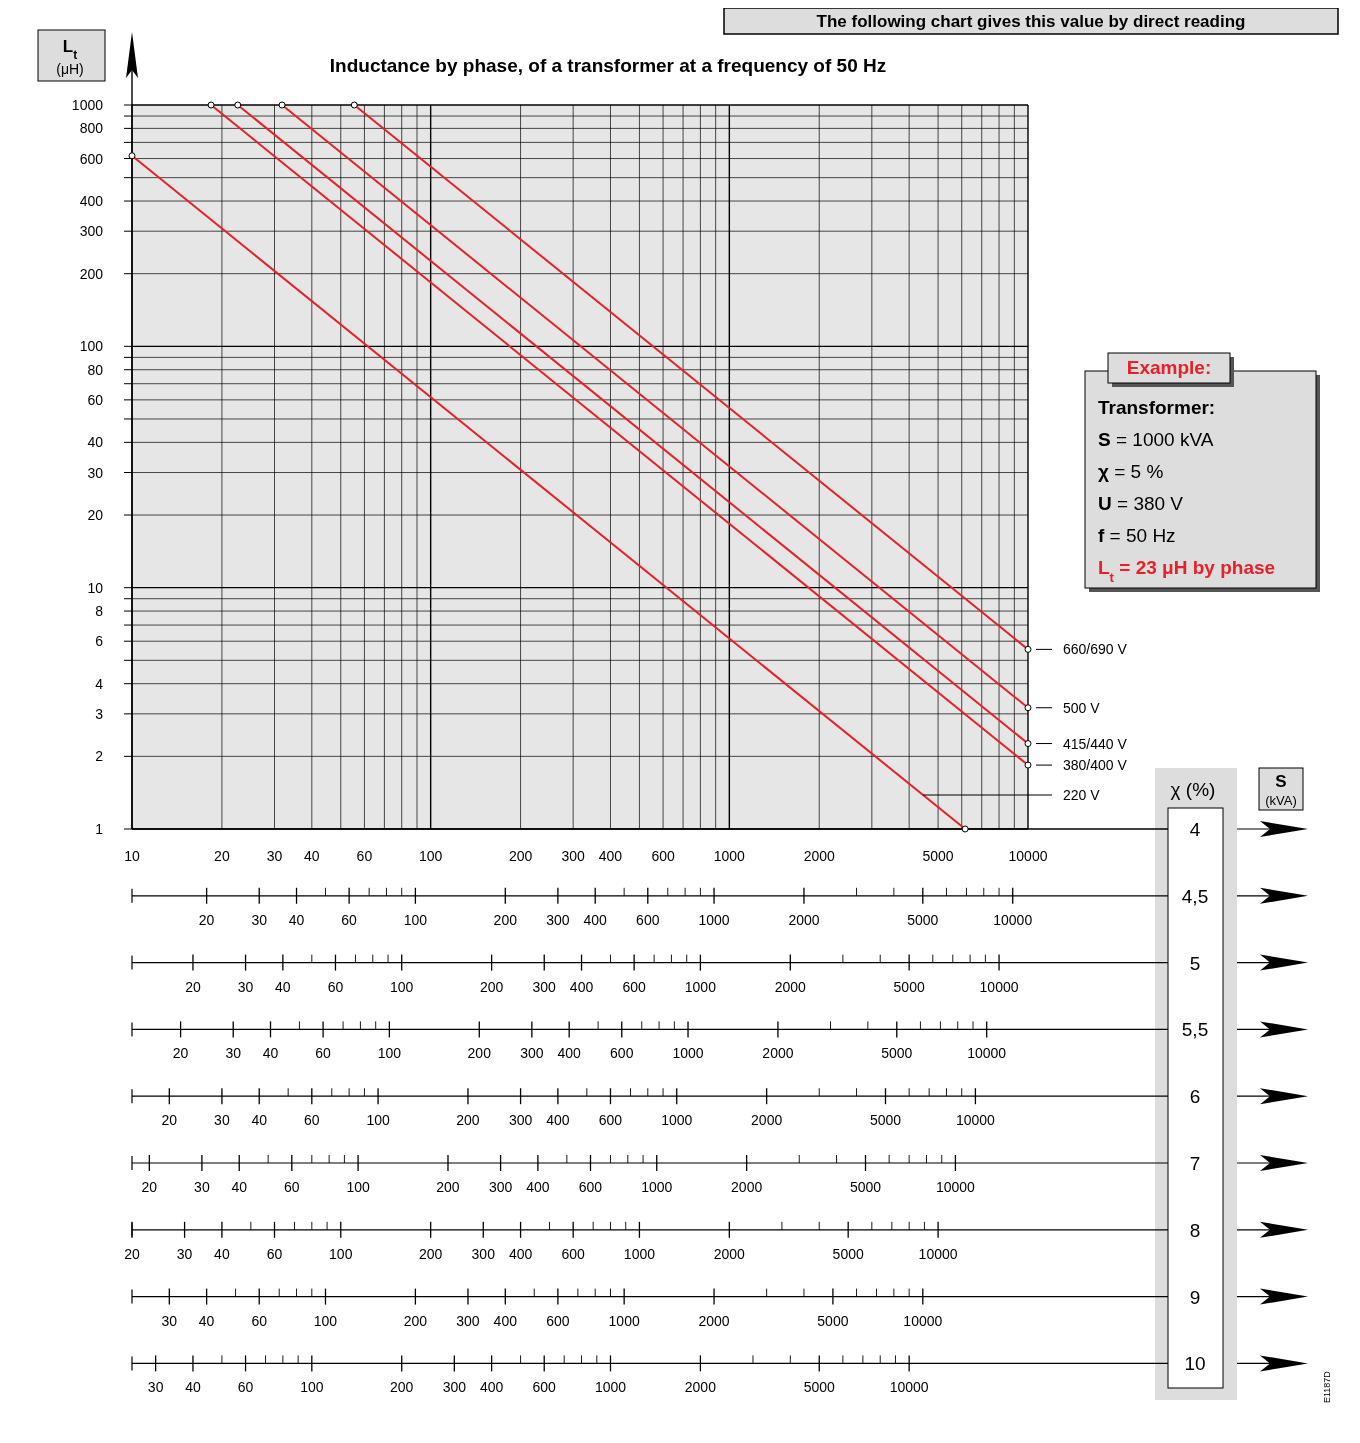 The width and height of the screenshot is (1360, 1443). Describe the element at coordinates (1131, 471) in the screenshot. I see `text: χ = 5 %` at that location.